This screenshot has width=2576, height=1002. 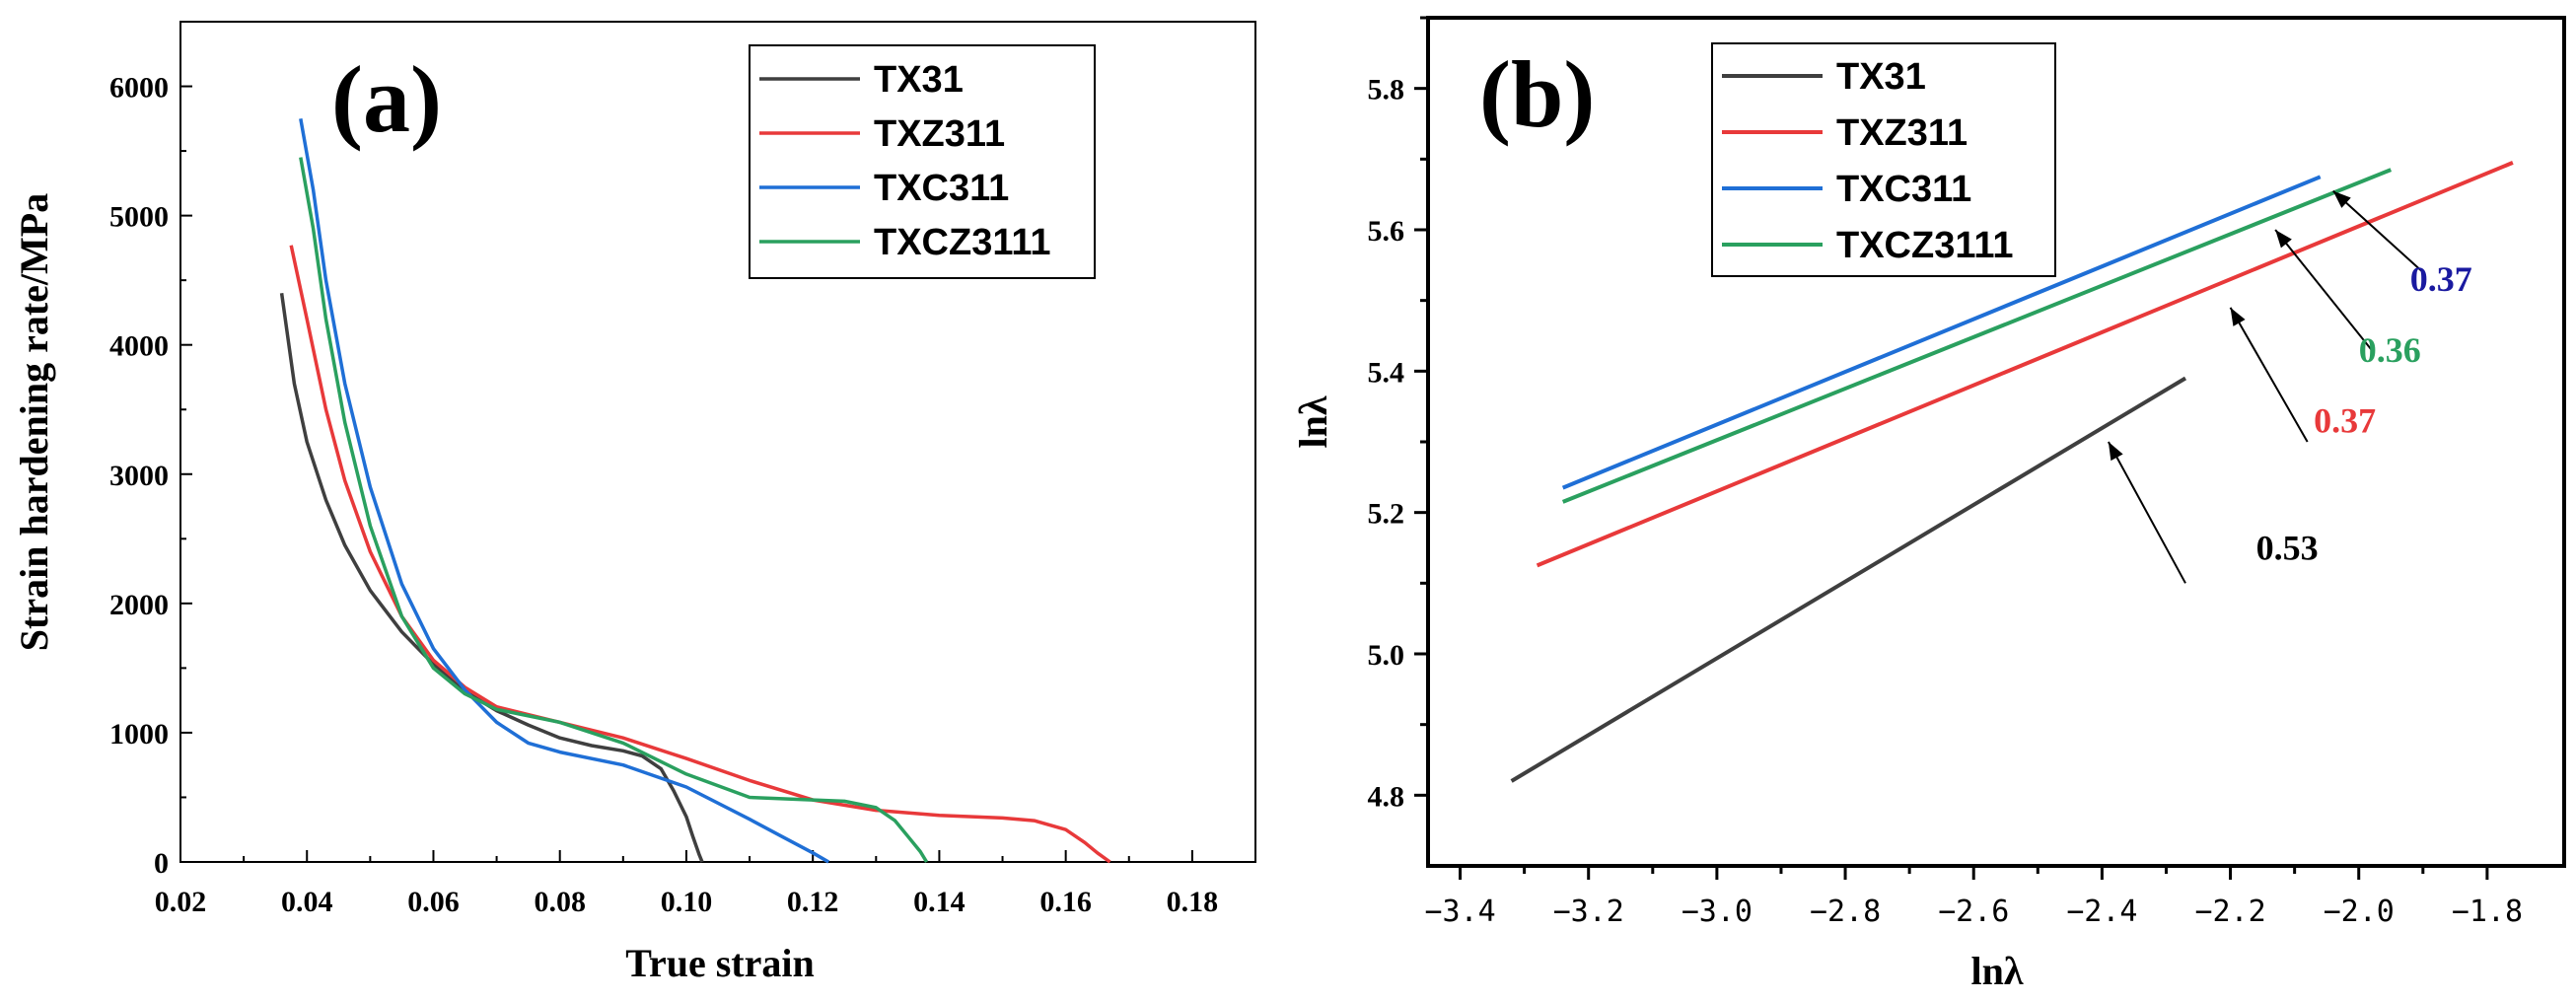 What do you see at coordinates (962, 242) in the screenshot?
I see `a-legend-label-TXCZ3111: TXCZ3111` at bounding box center [962, 242].